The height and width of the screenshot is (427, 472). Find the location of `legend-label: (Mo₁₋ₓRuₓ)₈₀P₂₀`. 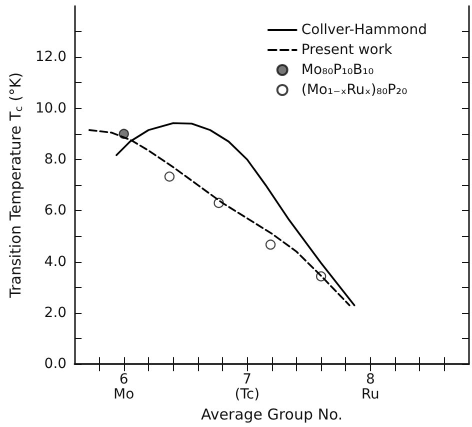

legend-label: (Mo₁₋ₓRuₓ)₈₀P₂₀ is located at coordinates (354, 90).